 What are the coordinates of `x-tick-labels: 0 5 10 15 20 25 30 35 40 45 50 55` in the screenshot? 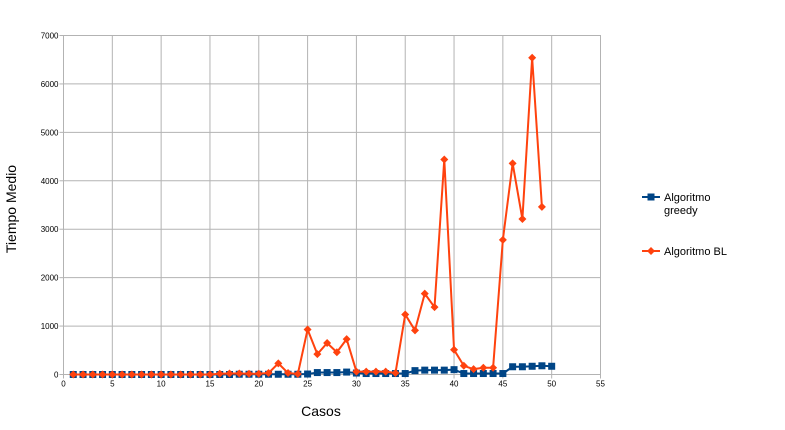 It's located at (333, 384).